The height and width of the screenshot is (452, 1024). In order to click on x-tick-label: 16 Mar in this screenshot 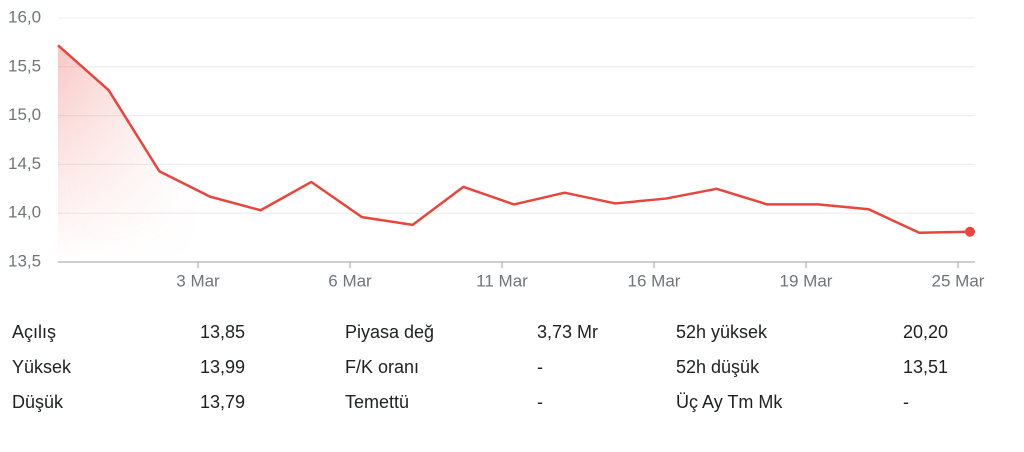, I will do `click(654, 280)`.